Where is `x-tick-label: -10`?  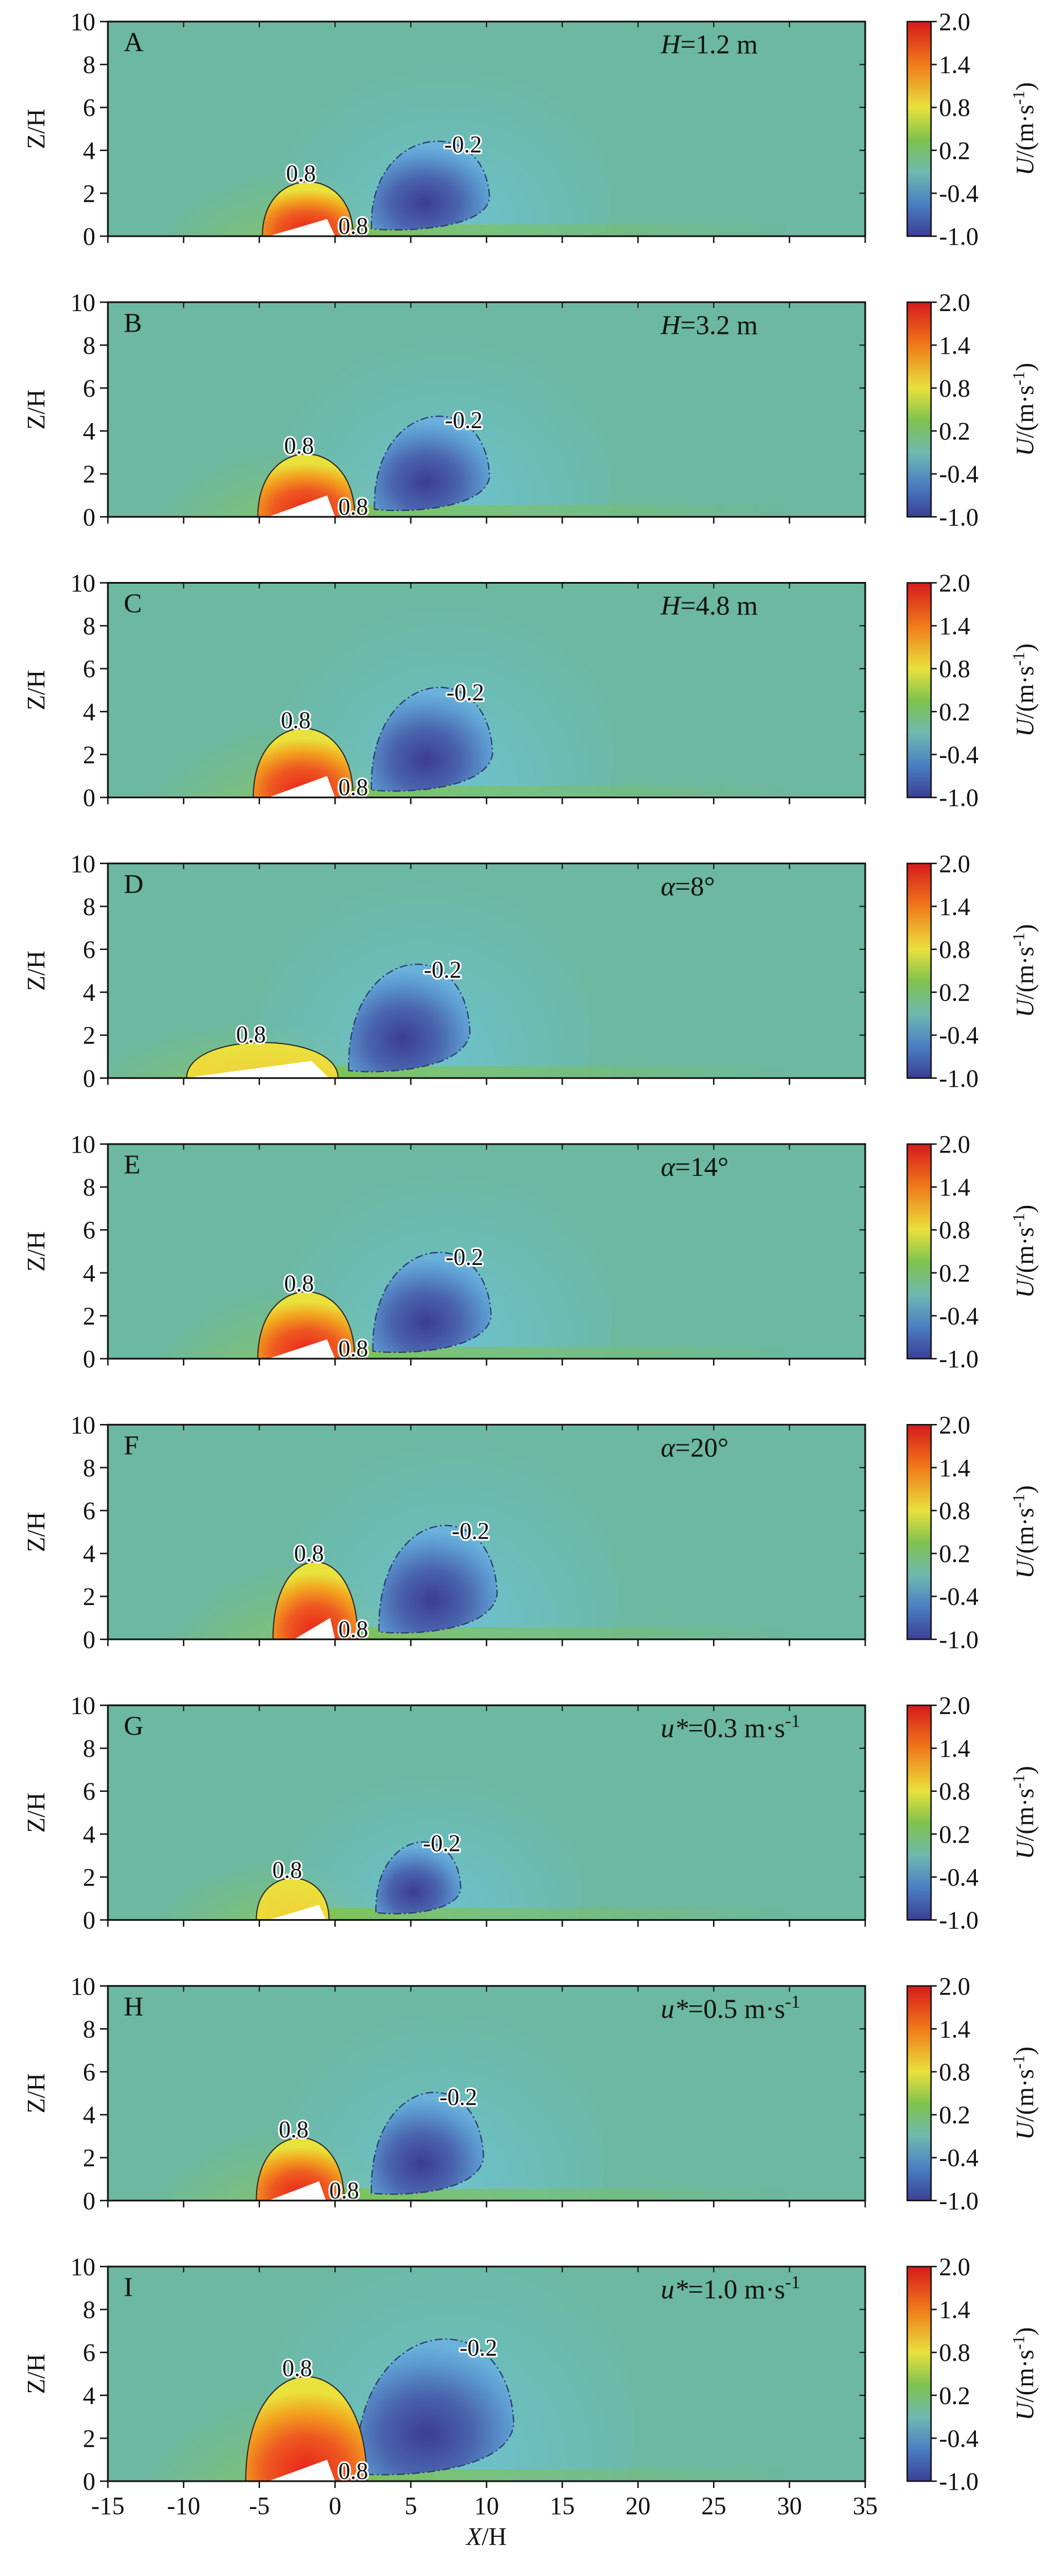 x-tick-label: -10 is located at coordinates (184, 2506).